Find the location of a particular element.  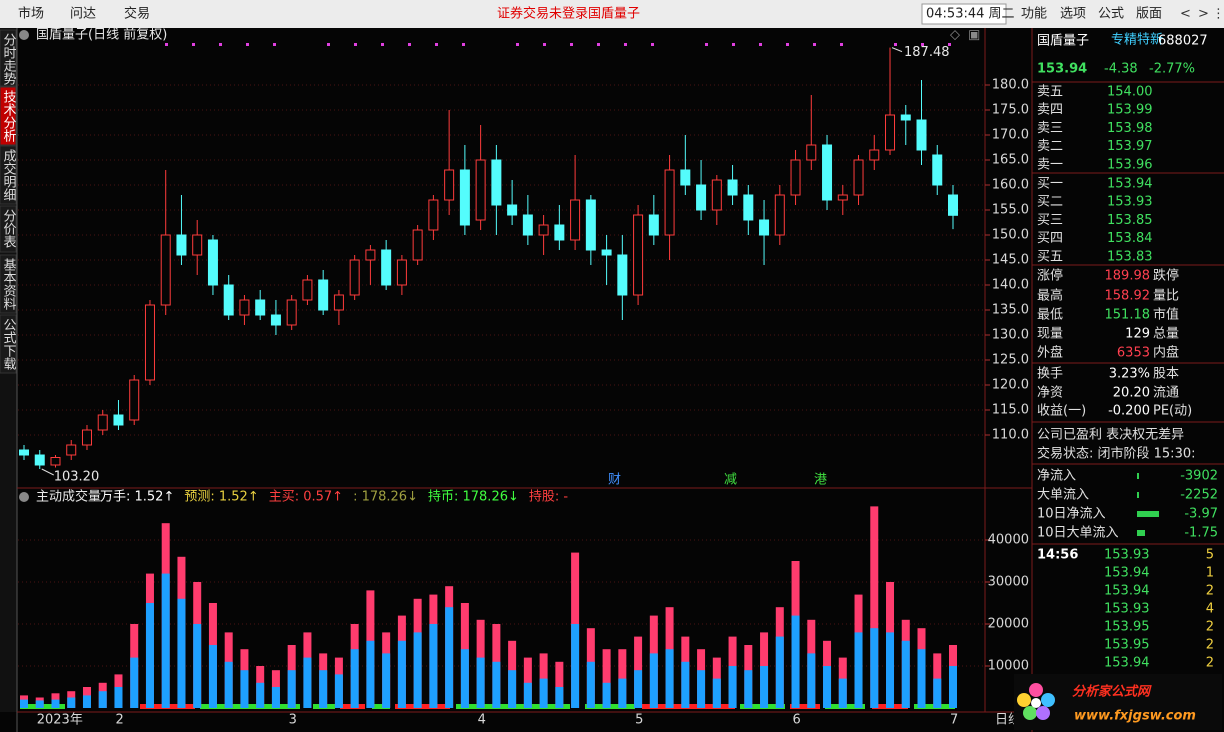

y-tick-label: 10000 is located at coordinates (1008, 665).